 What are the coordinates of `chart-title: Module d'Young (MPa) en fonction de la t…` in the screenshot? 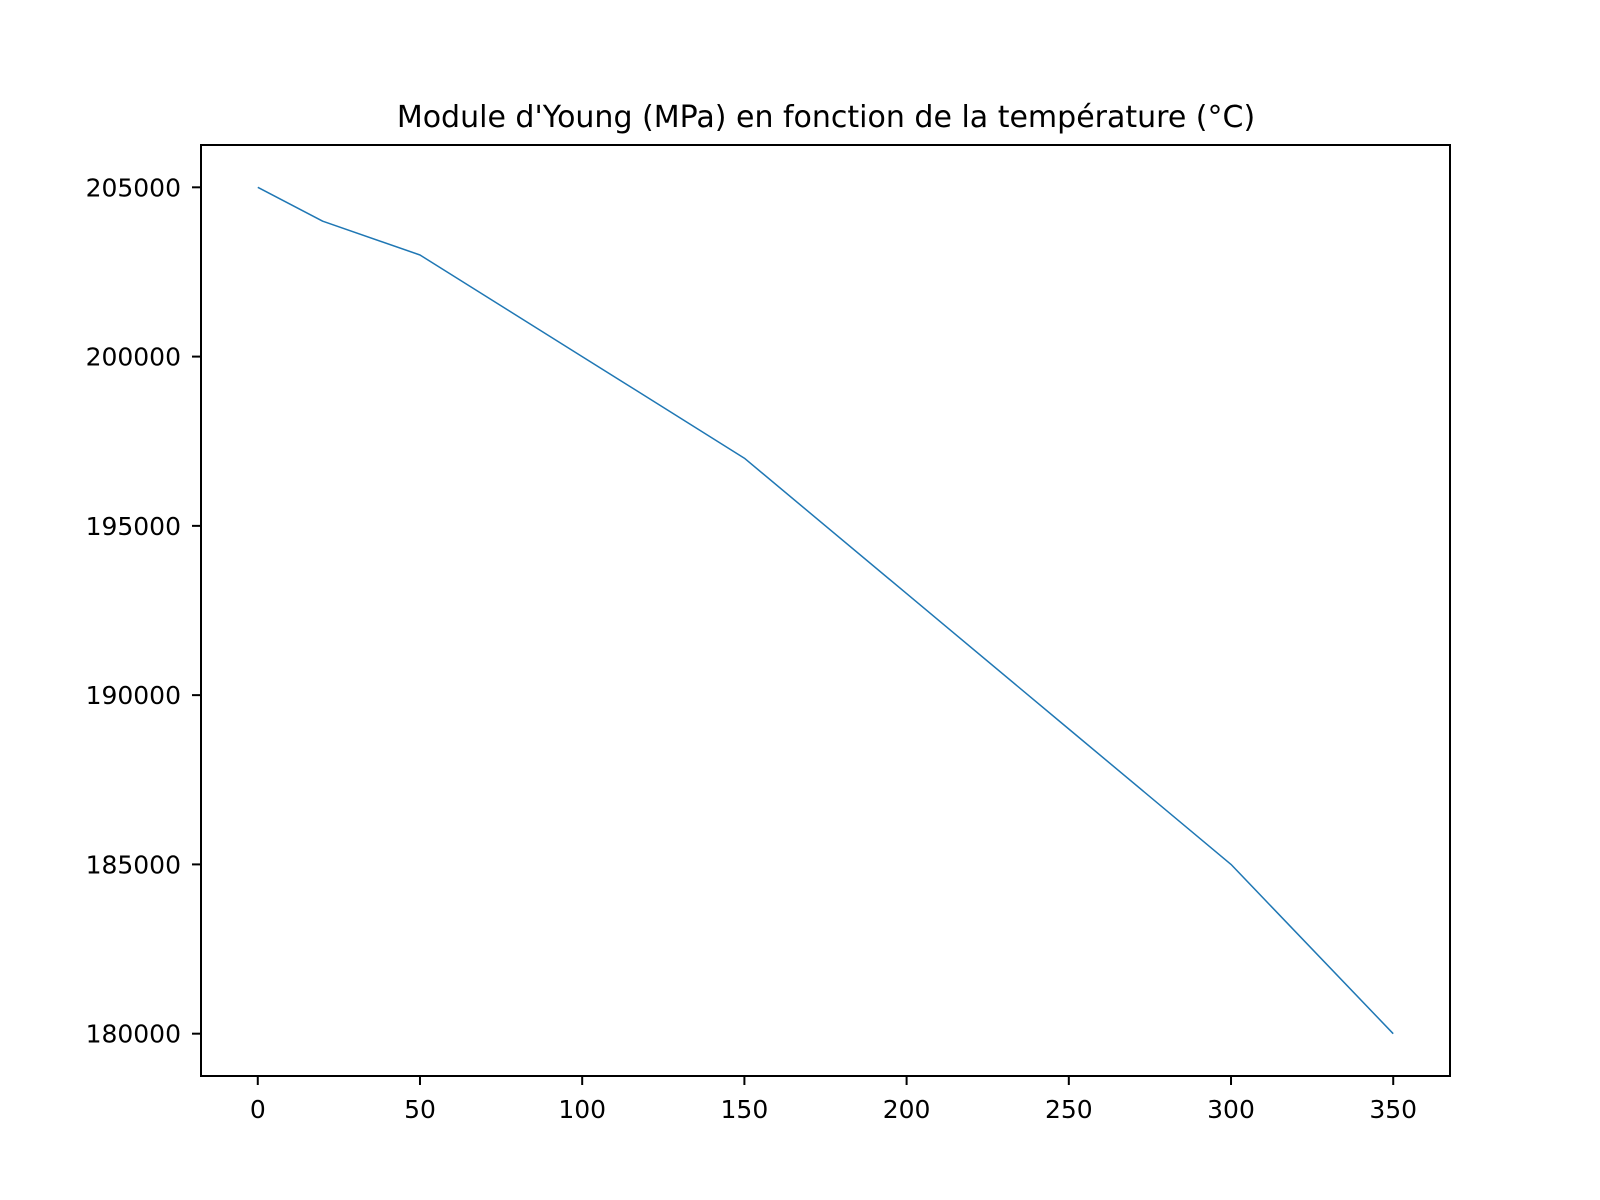 It's located at (826, 117).